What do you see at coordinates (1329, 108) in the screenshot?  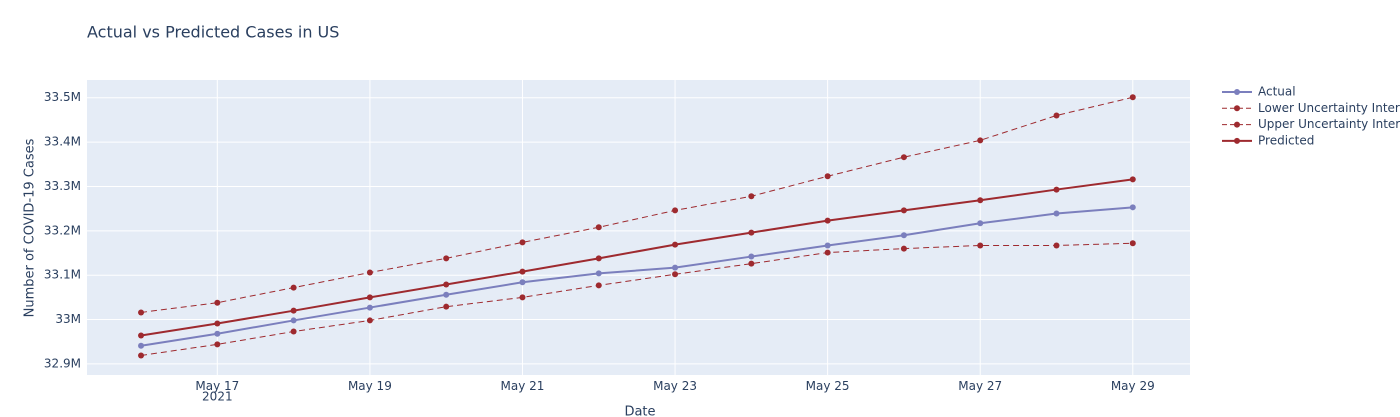 I see `legend-label: Lower Uncertainty Interval` at bounding box center [1329, 108].